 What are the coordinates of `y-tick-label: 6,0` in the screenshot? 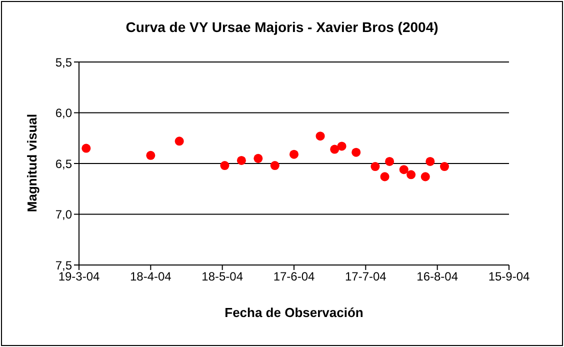 It's located at (63, 113).